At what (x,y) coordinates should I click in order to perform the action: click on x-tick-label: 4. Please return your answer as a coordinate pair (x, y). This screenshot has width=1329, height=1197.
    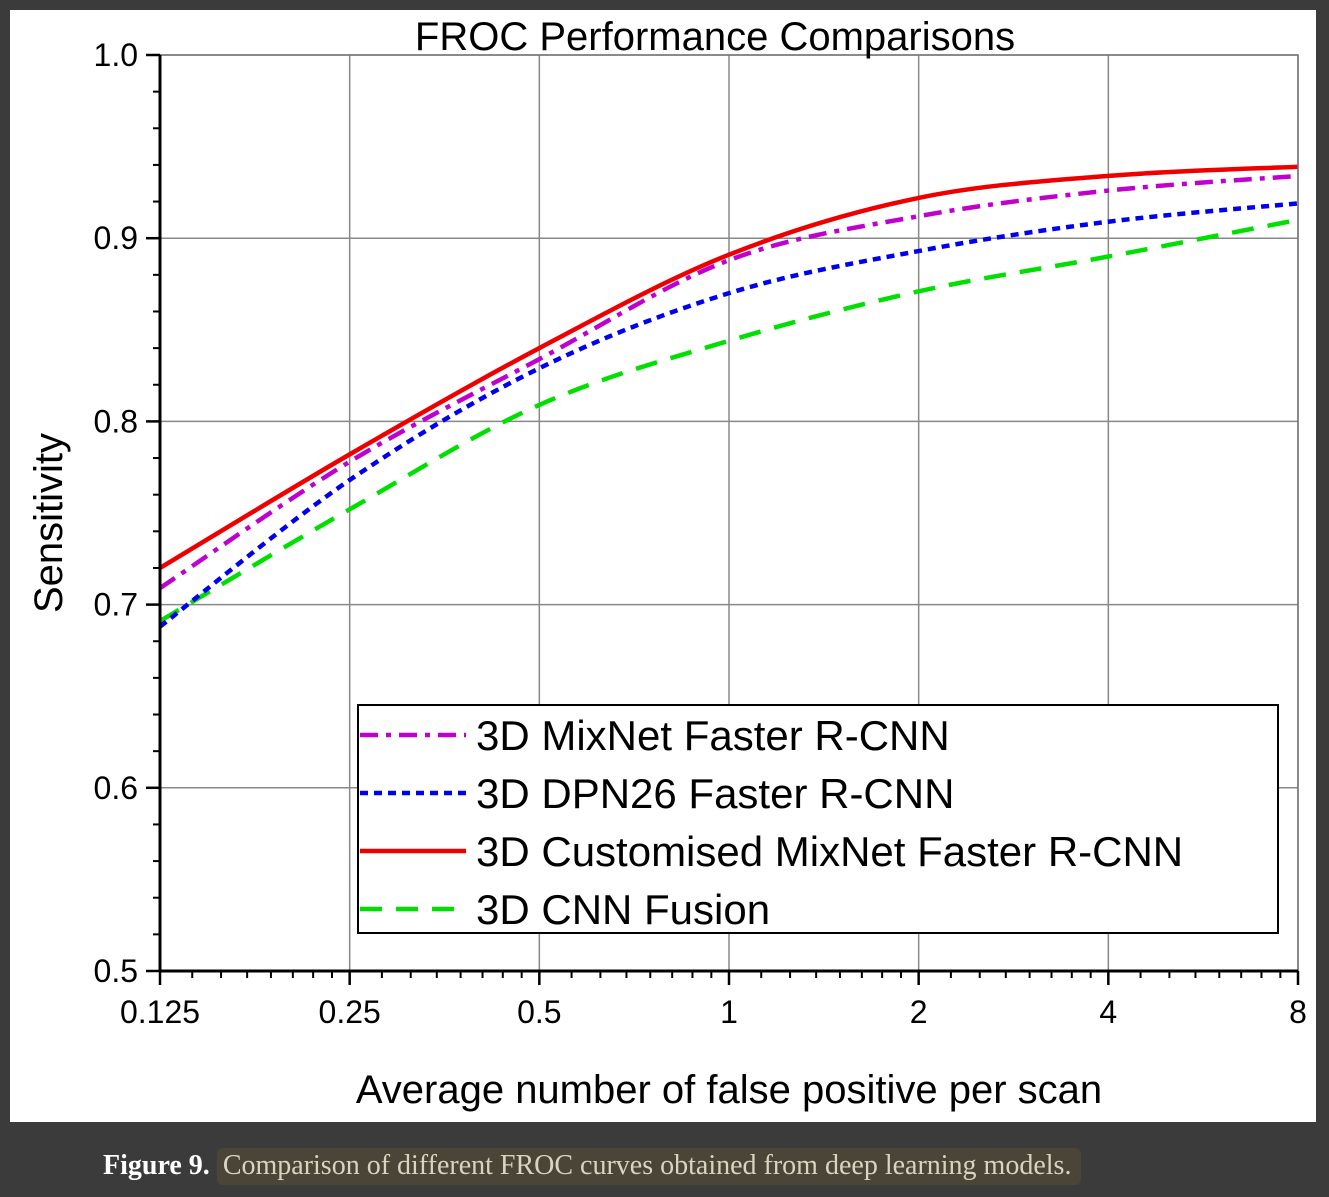
    Looking at the image, I should click on (1108, 1012).